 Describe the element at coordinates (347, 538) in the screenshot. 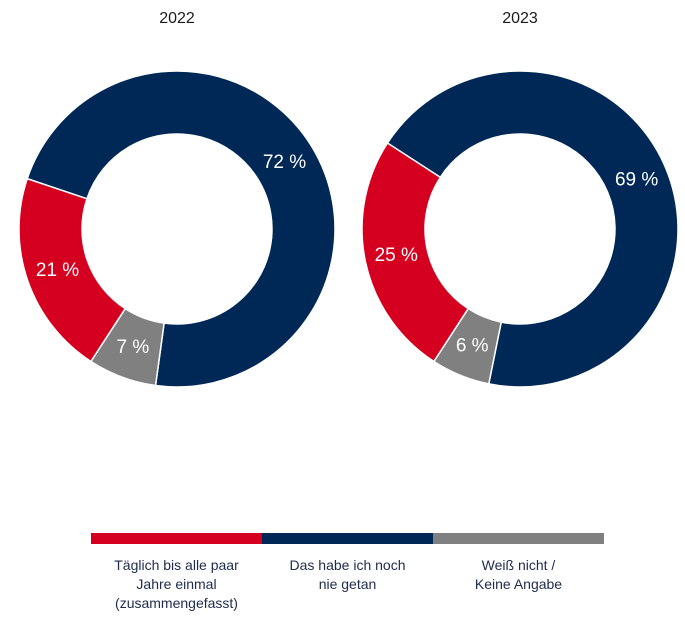

I see `legend-bar-never` at that location.